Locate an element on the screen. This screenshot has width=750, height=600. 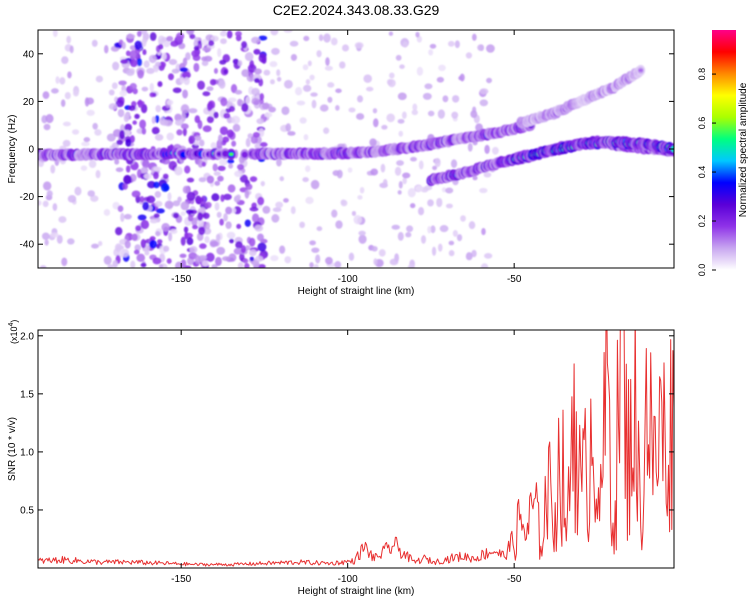
ridge-core is located at coordinates (640, 70).